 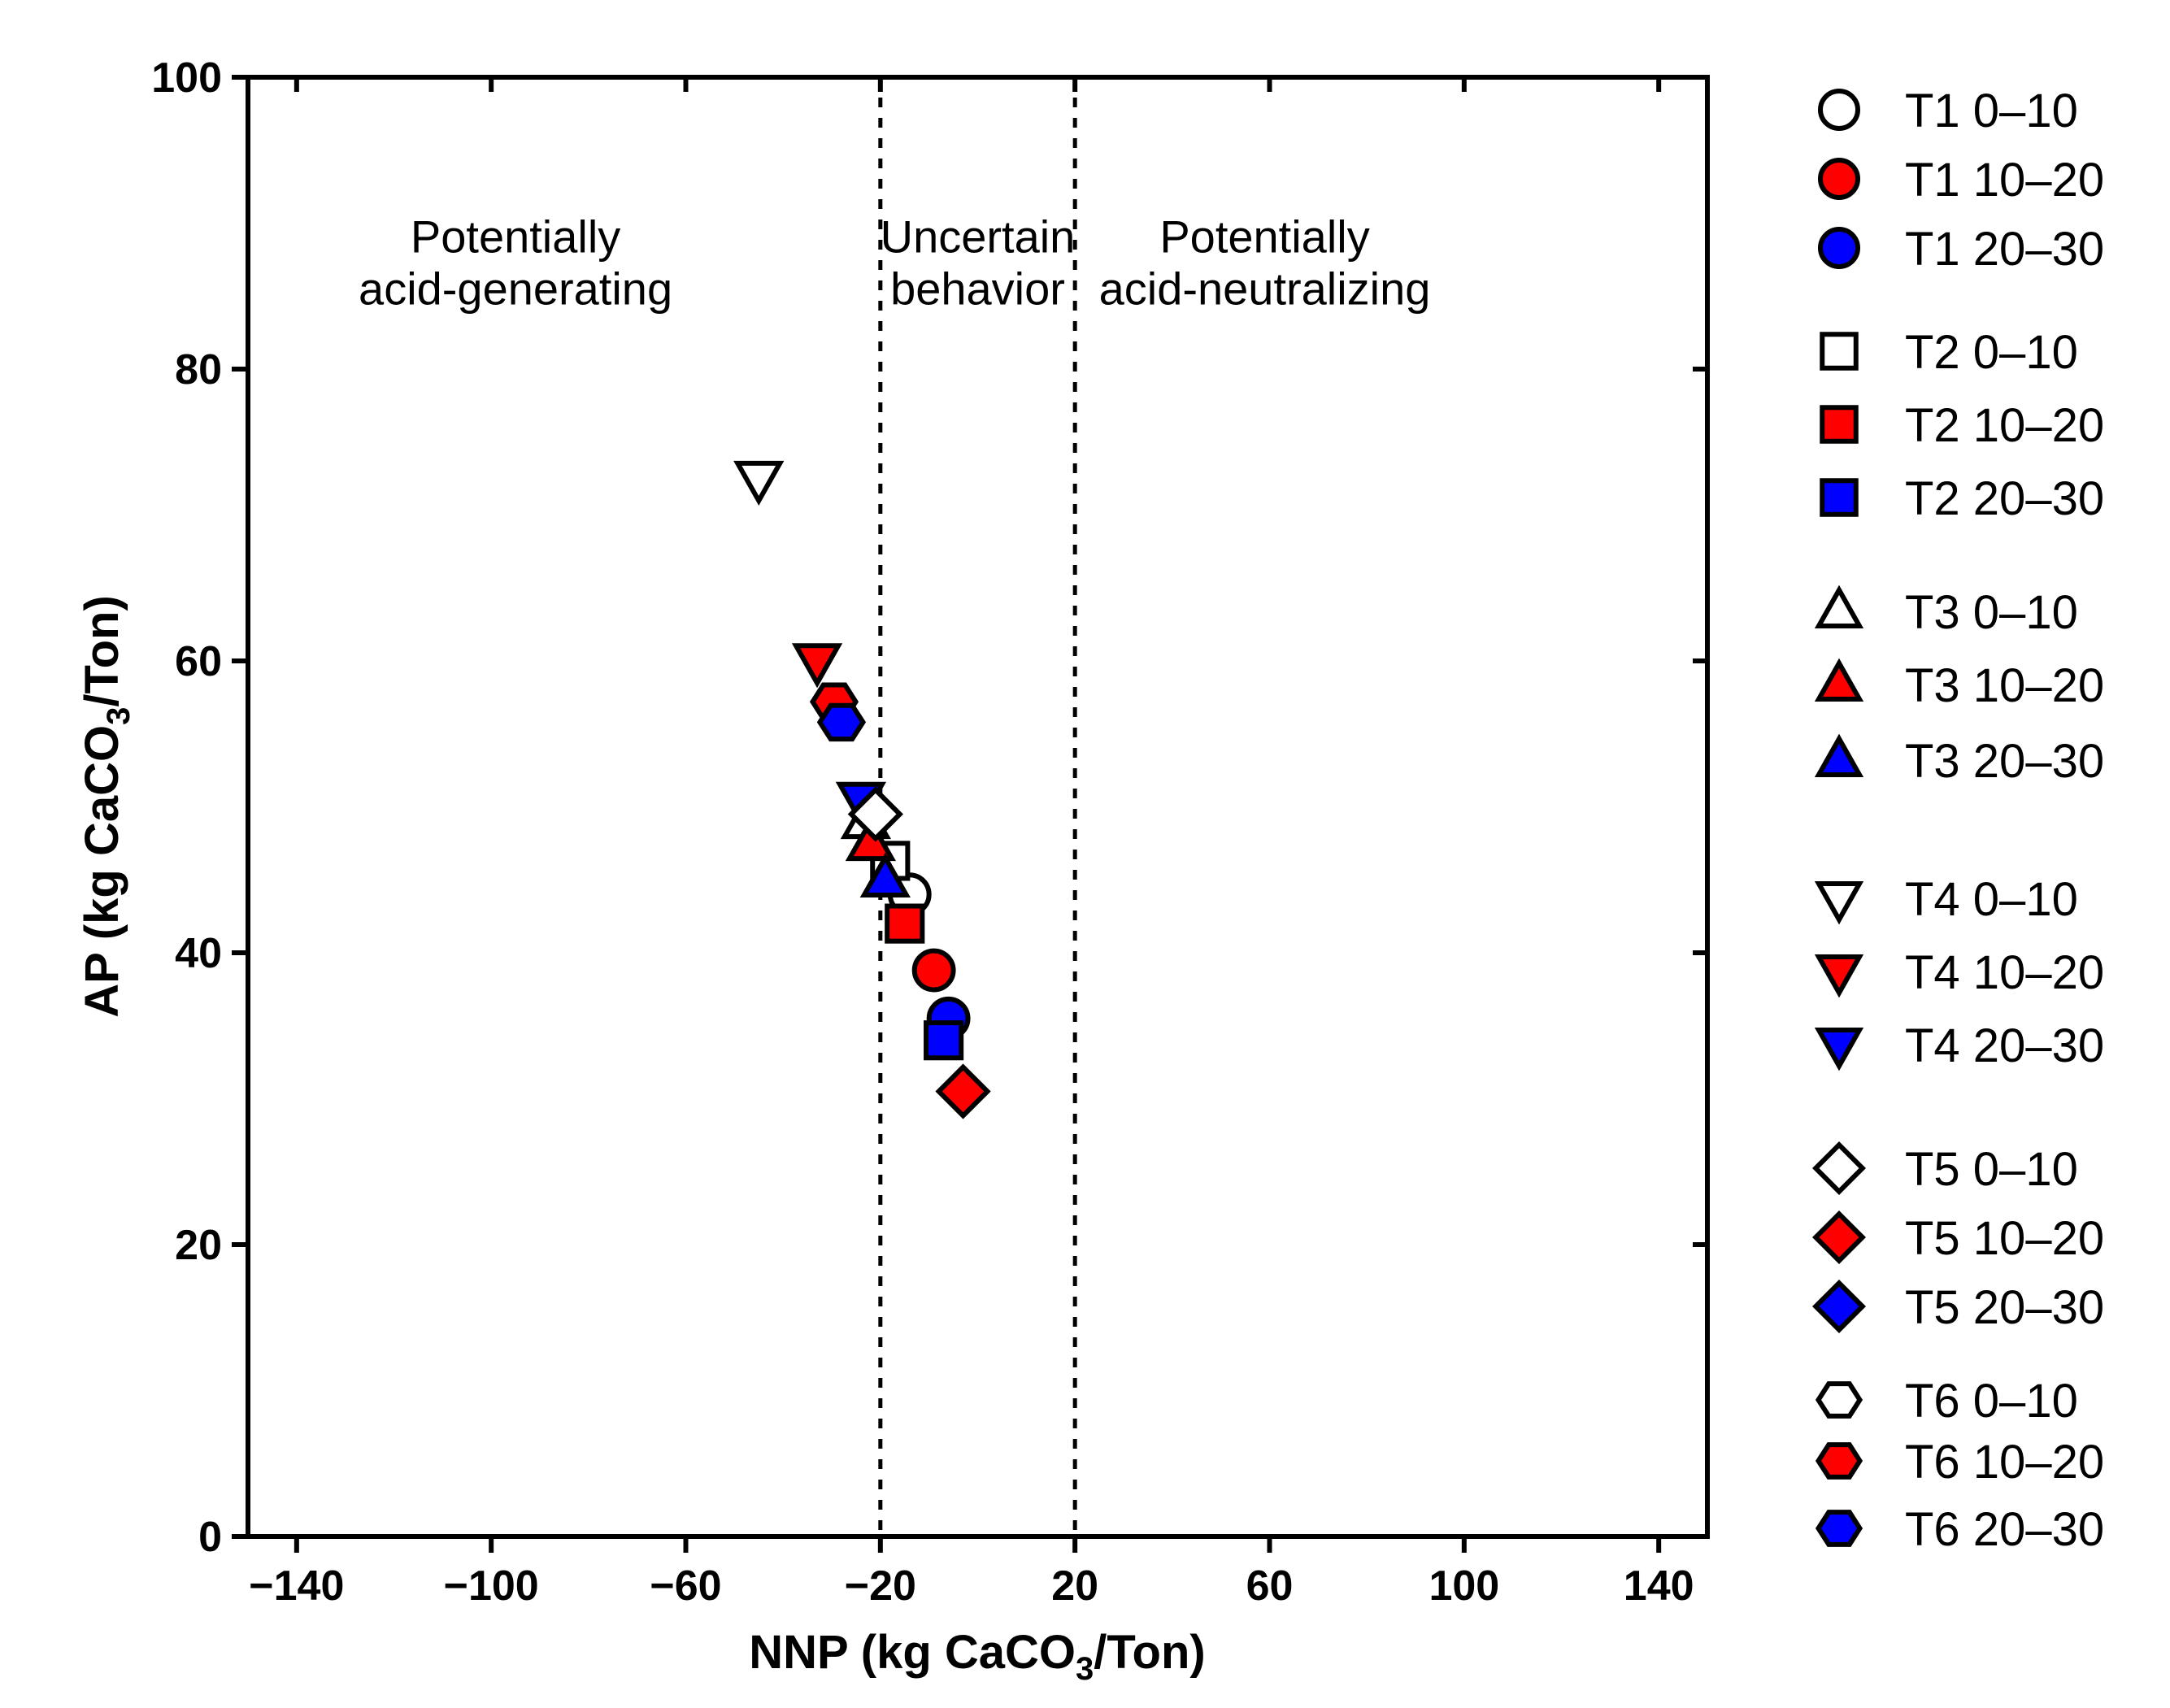 I want to click on legend-label: T1 0–10, so click(x=1991, y=111).